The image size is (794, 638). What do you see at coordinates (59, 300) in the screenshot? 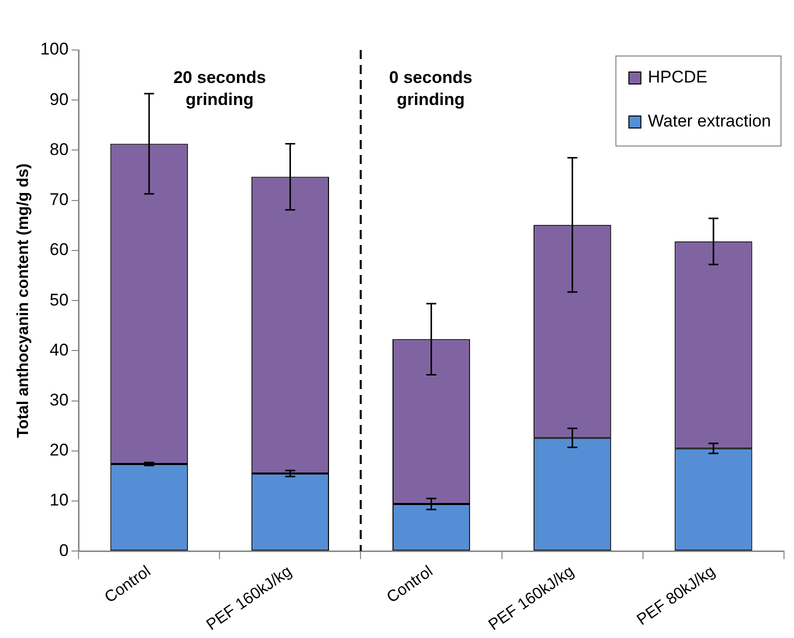
I see `y-tick-label: 50` at bounding box center [59, 300].